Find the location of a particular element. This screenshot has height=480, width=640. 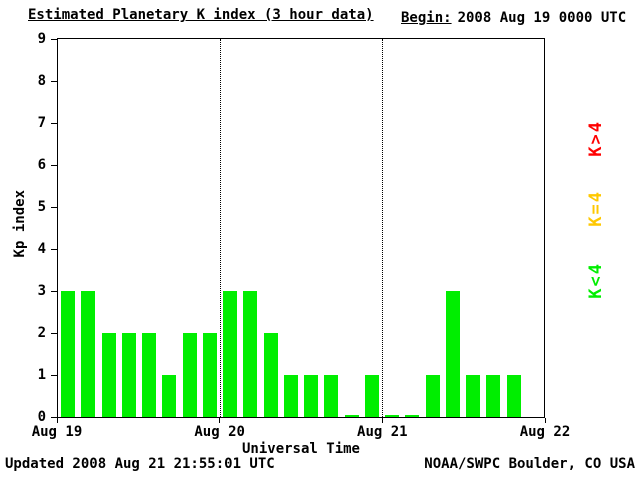

begin-line: Begin: 2008 Aug 19 0000 UTC is located at coordinates (513, 18).